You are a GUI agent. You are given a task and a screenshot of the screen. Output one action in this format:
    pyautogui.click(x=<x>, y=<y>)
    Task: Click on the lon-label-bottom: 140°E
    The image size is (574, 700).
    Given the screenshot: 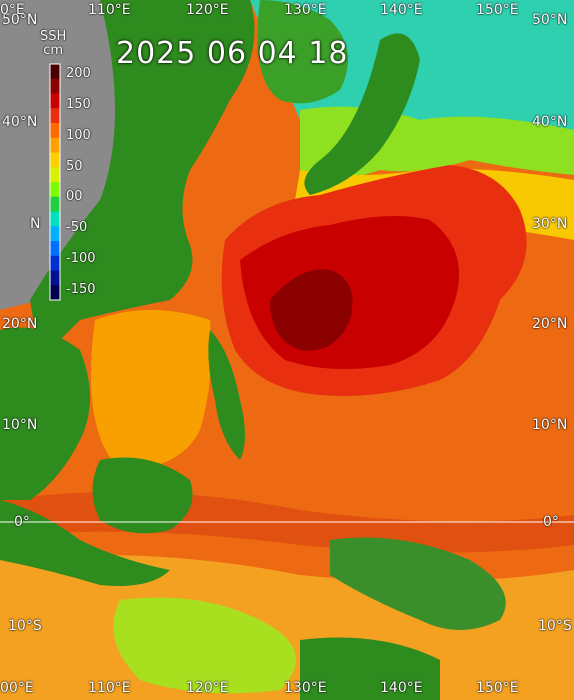 What is the action you would take?
    pyautogui.click(x=401, y=688)
    